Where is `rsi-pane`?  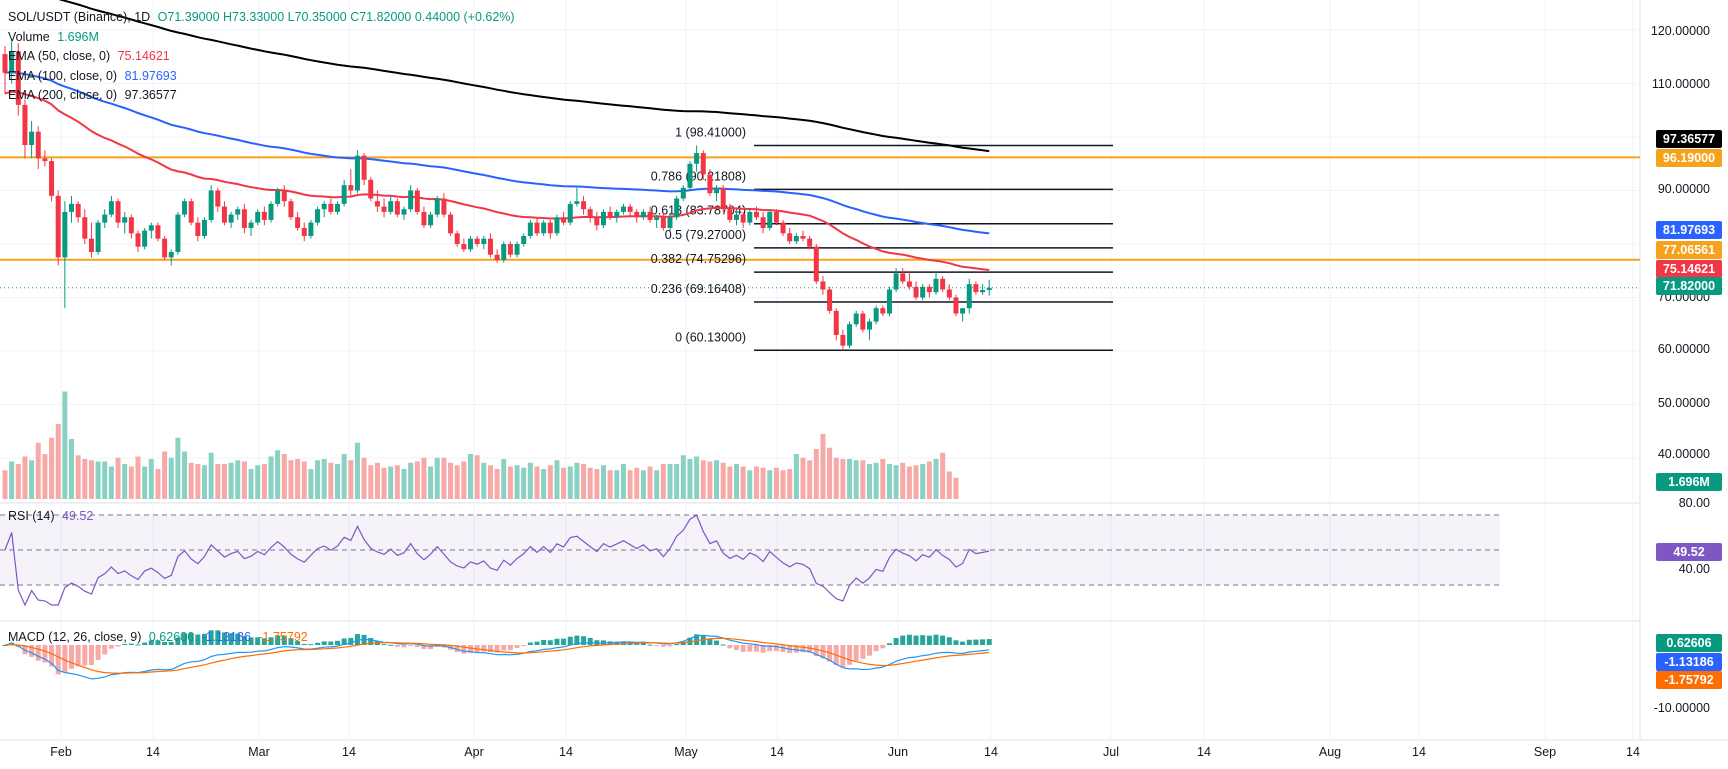 rsi-pane is located at coordinates (750, 560).